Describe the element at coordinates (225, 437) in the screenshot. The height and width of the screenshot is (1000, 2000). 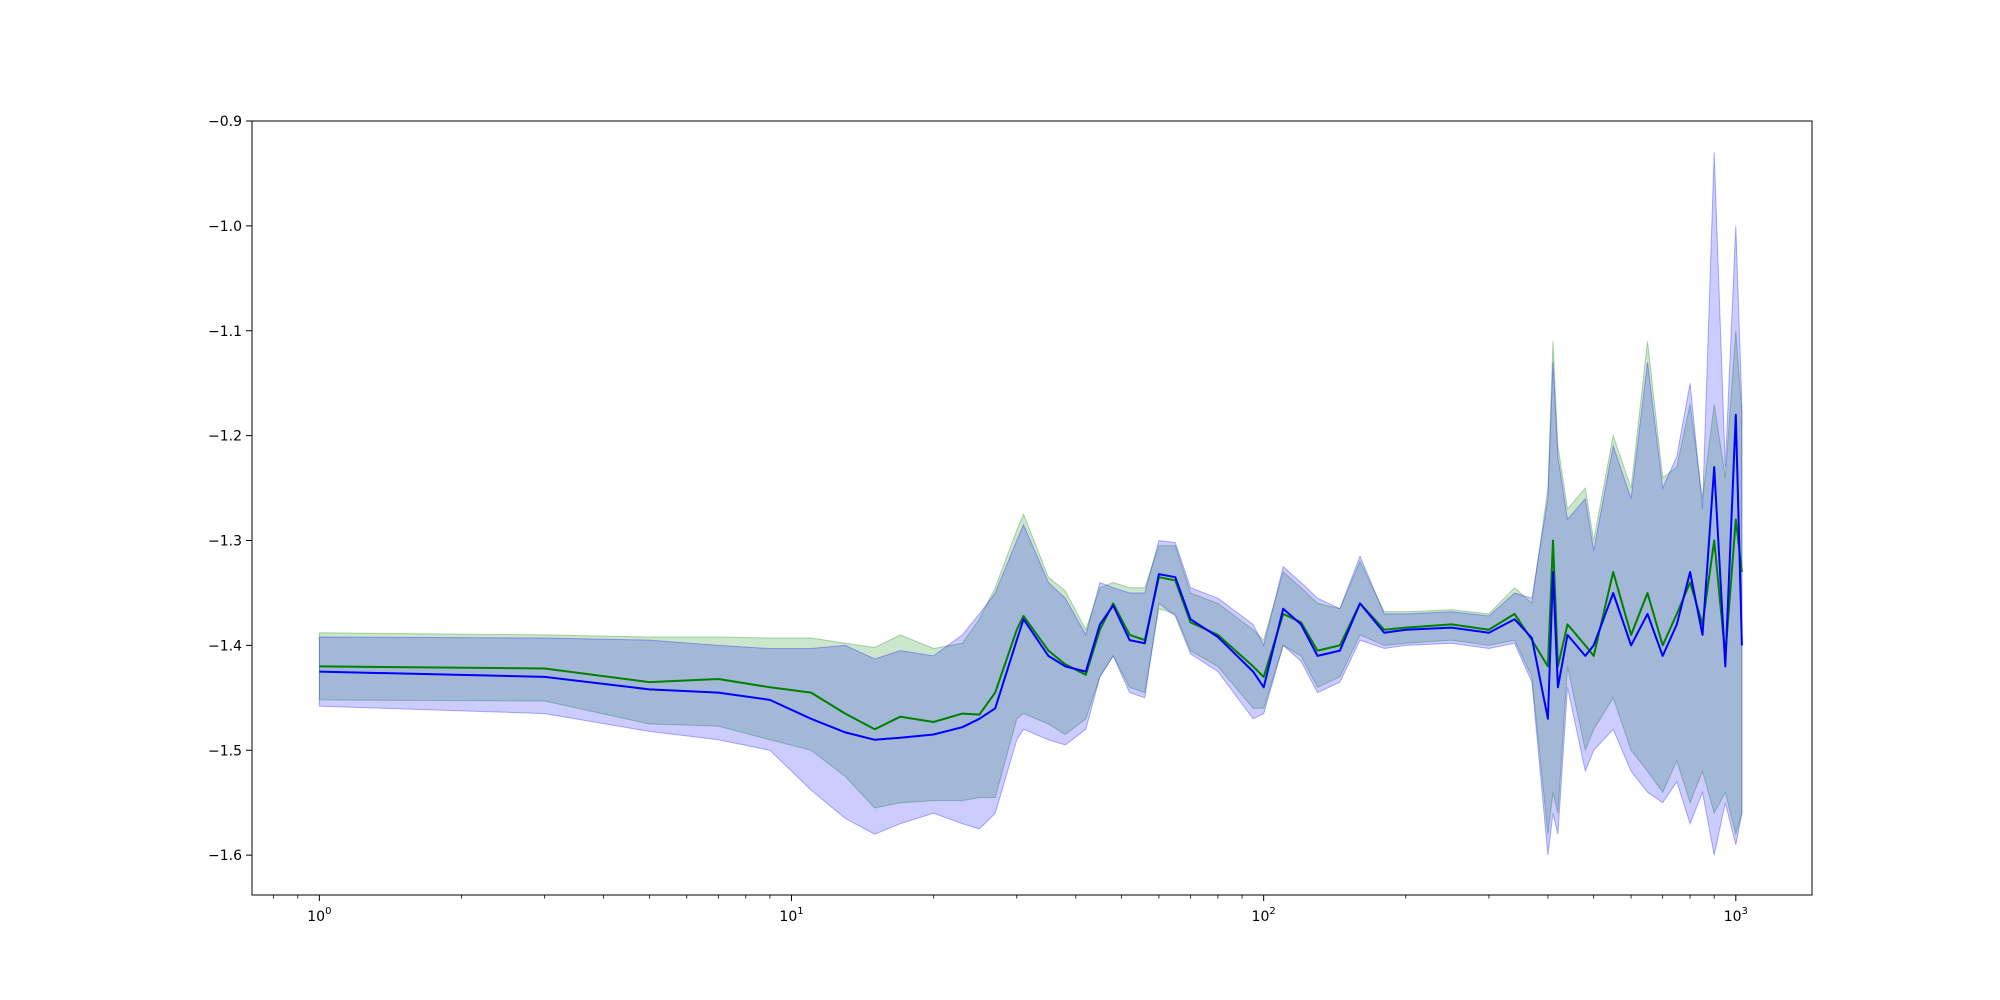
I see `y-tick-label: −1.2` at that location.